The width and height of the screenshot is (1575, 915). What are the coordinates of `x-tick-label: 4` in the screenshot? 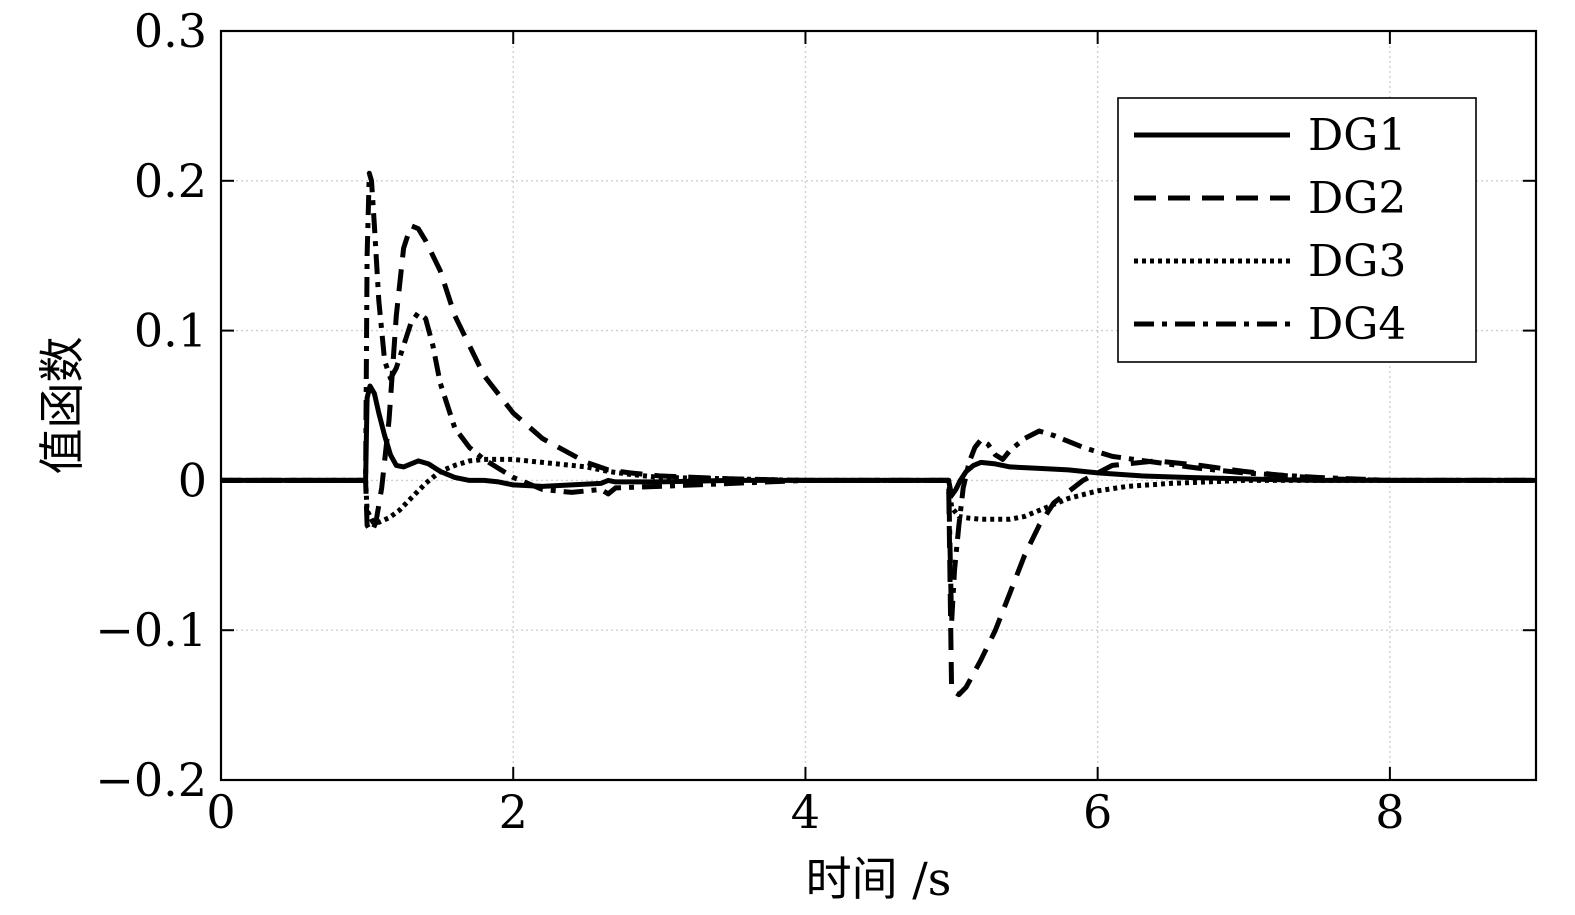 It's located at (805, 812).